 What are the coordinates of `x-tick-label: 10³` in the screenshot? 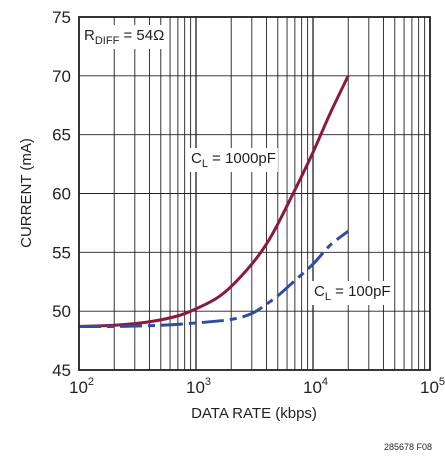 It's located at (198, 386).